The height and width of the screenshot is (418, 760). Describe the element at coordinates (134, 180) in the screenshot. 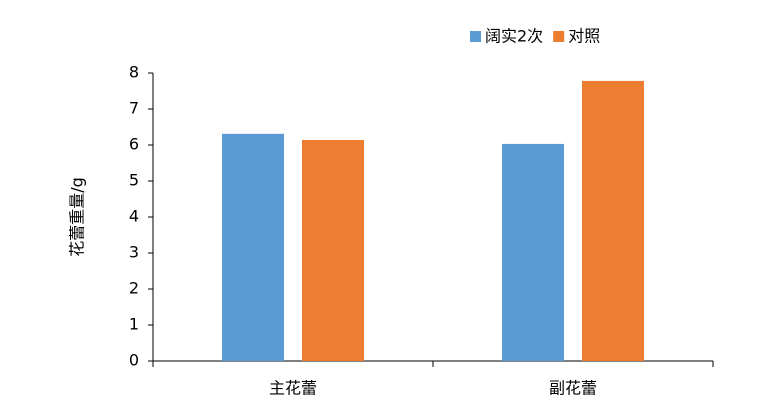

I see `y-tick-label: 5` at that location.